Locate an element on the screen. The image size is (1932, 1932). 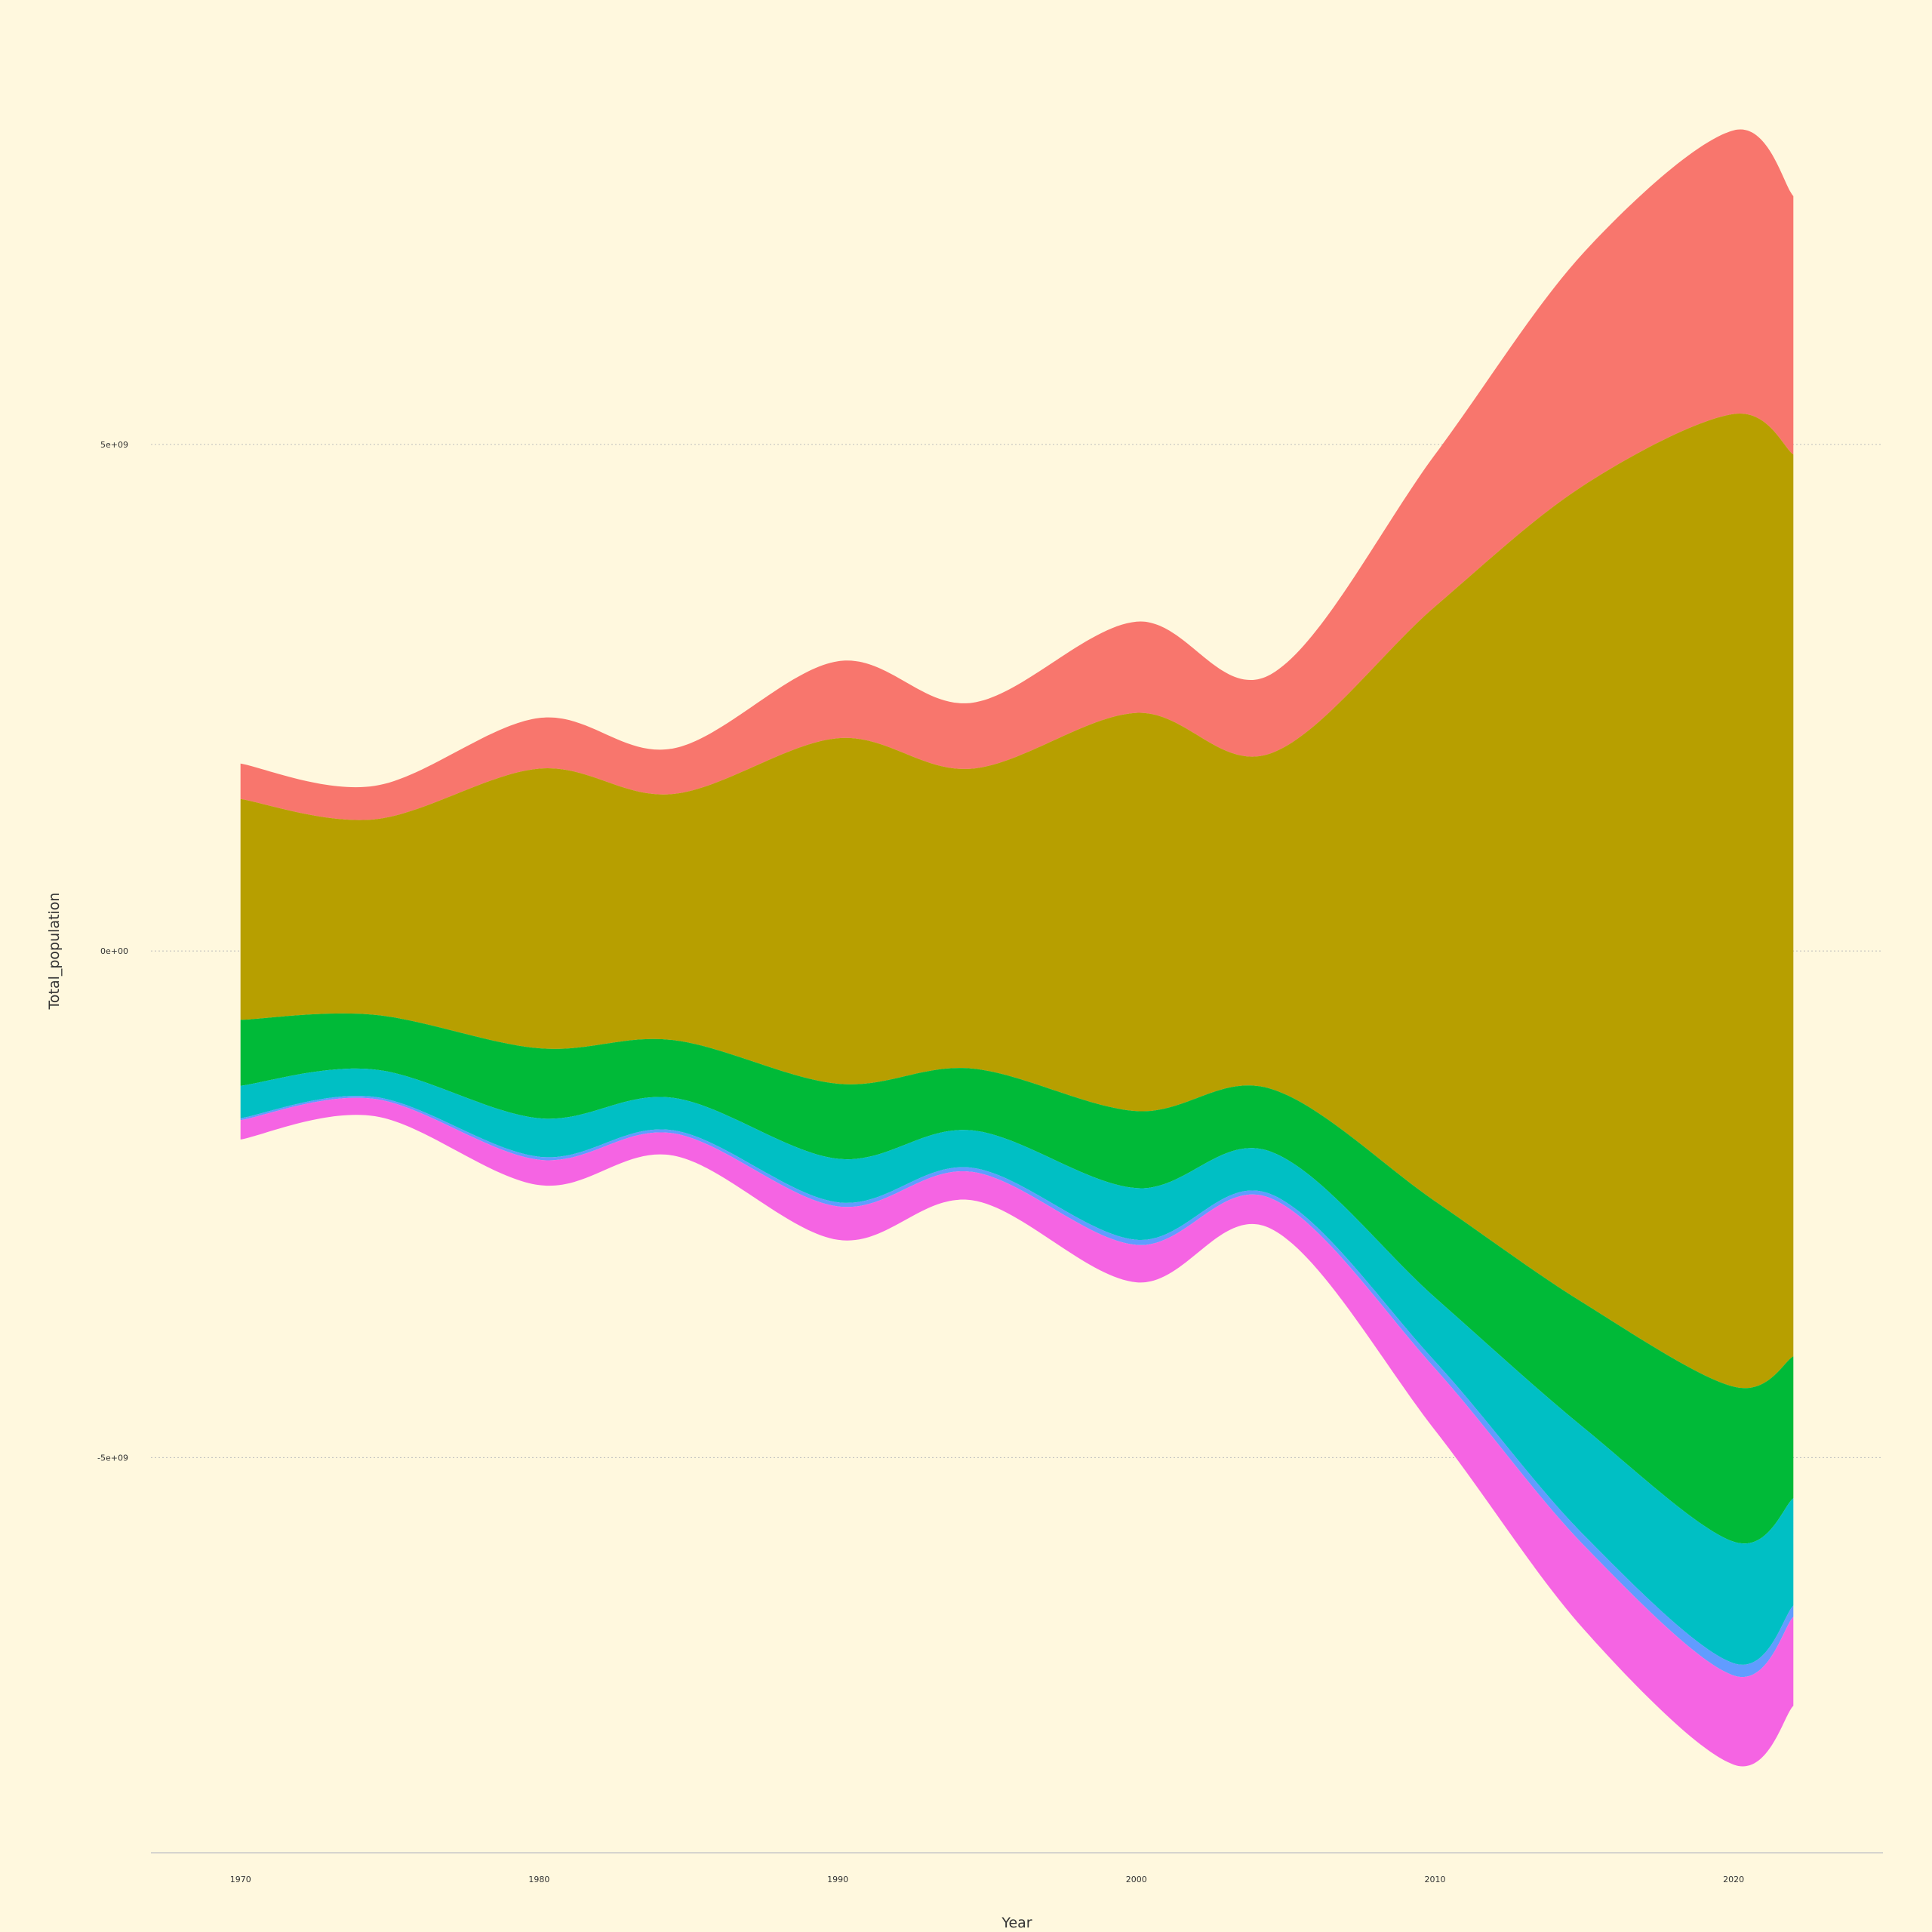
y-axis-ticks: 5e+09 0e+00 -5e+09 is located at coordinates (112, 951).